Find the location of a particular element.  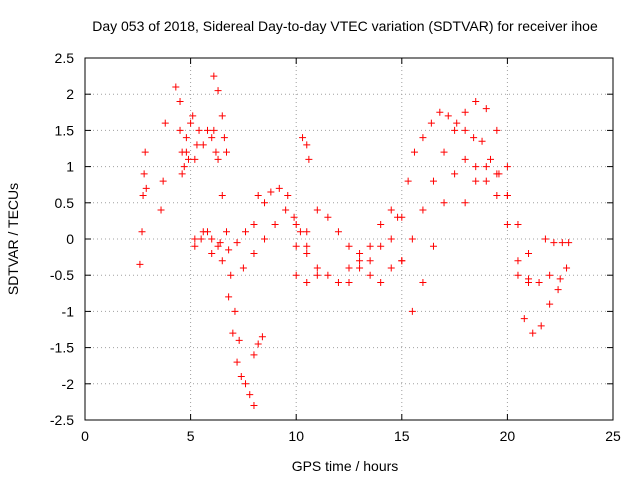

series-arc-o is located at coordinates (349, 260).